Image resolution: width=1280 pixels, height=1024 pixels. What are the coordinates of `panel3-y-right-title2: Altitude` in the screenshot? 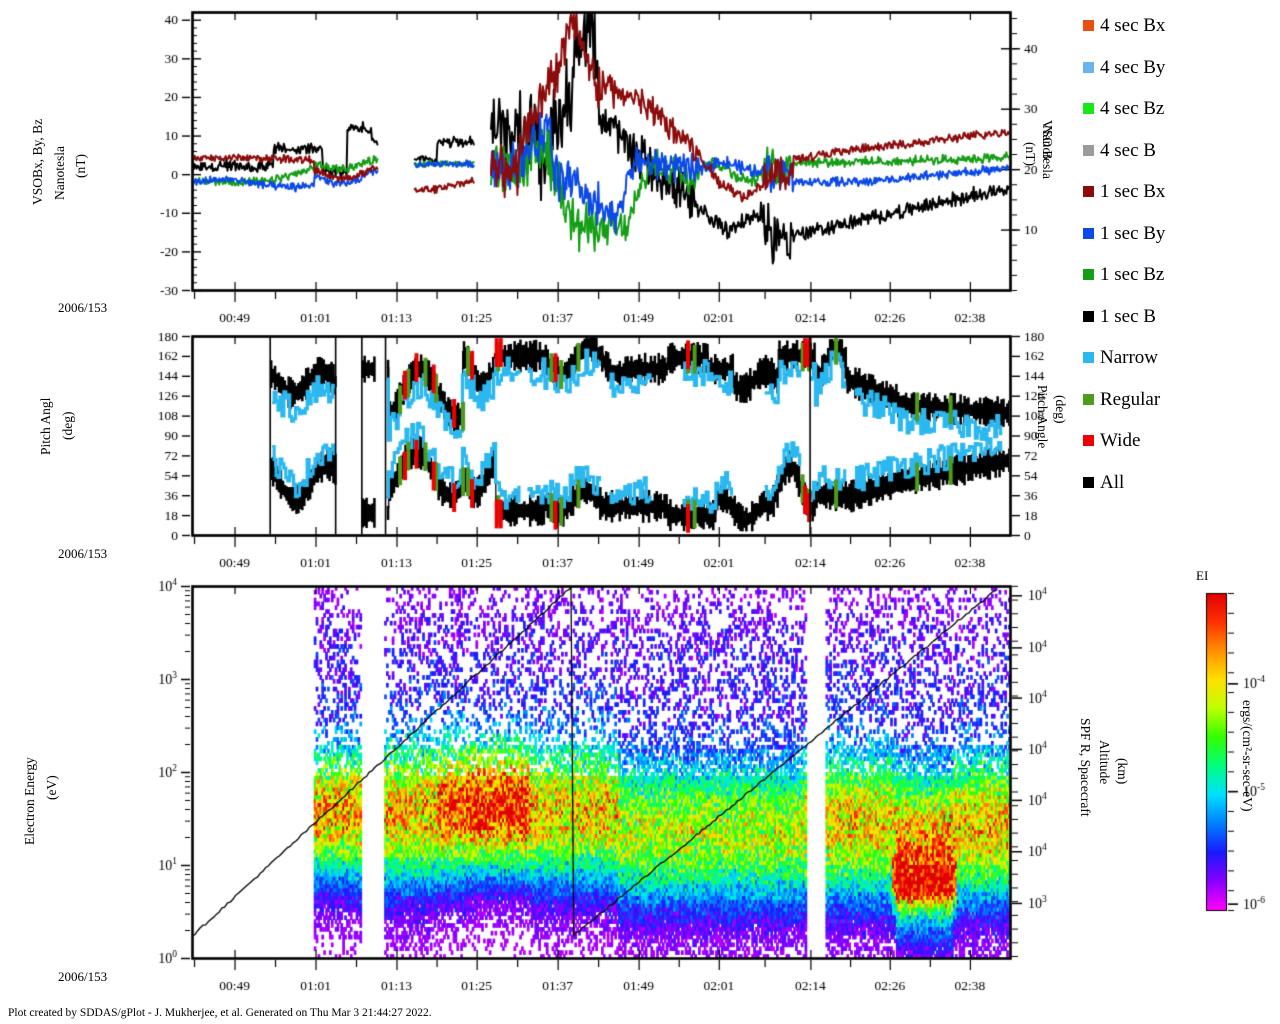 It's located at (1104, 762).